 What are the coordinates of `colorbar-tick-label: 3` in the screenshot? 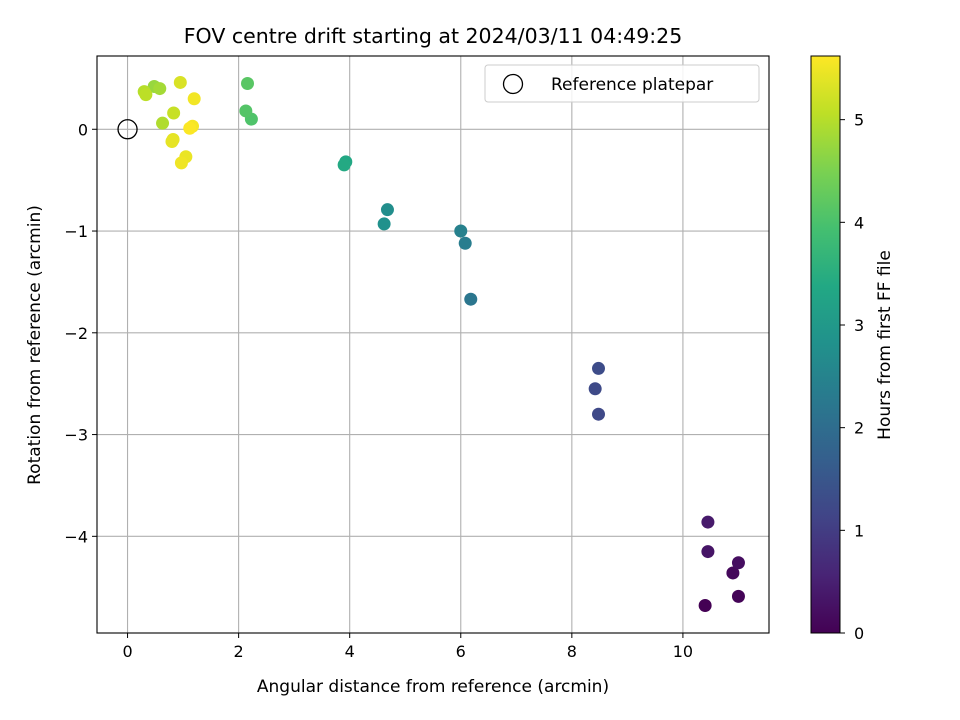 It's located at (859, 325).